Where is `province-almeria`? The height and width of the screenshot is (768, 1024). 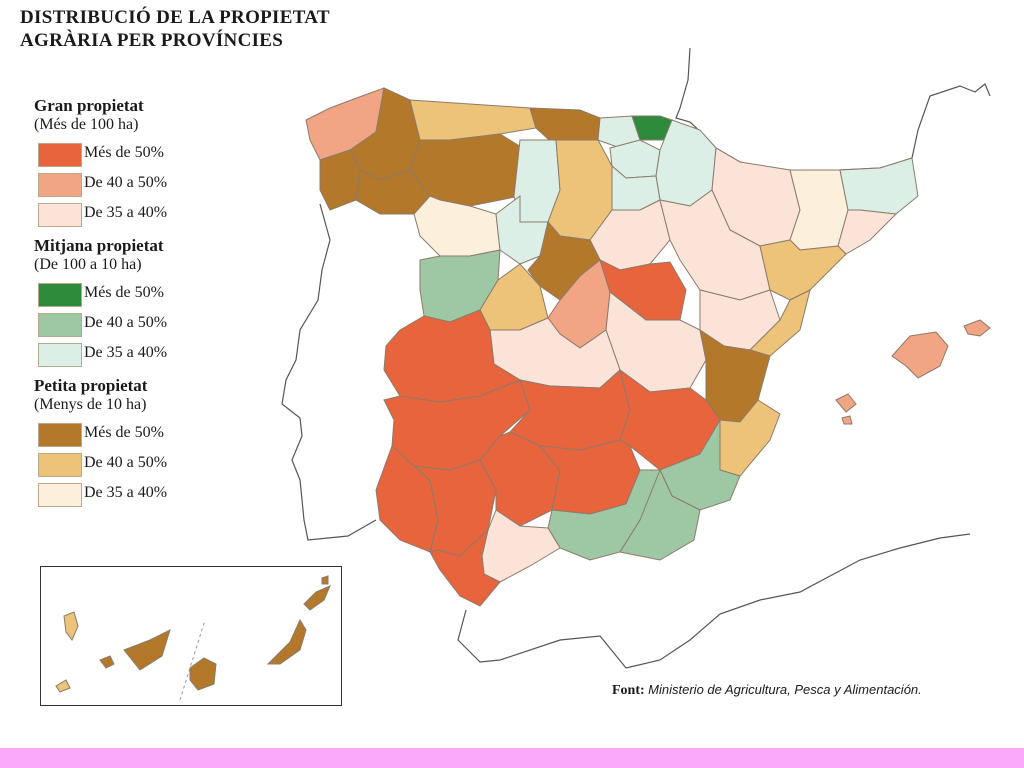
province-almeria is located at coordinates (660, 514).